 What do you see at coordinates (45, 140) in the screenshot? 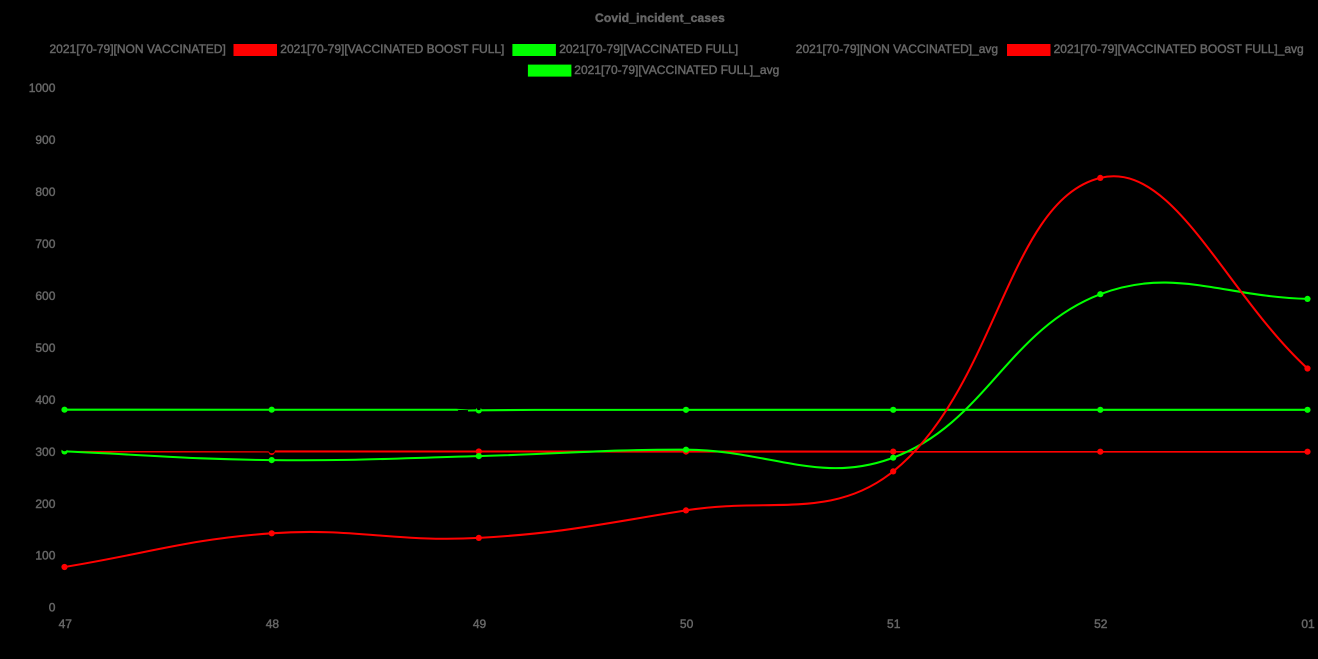
I see `svg-text: 900` at bounding box center [45, 140].